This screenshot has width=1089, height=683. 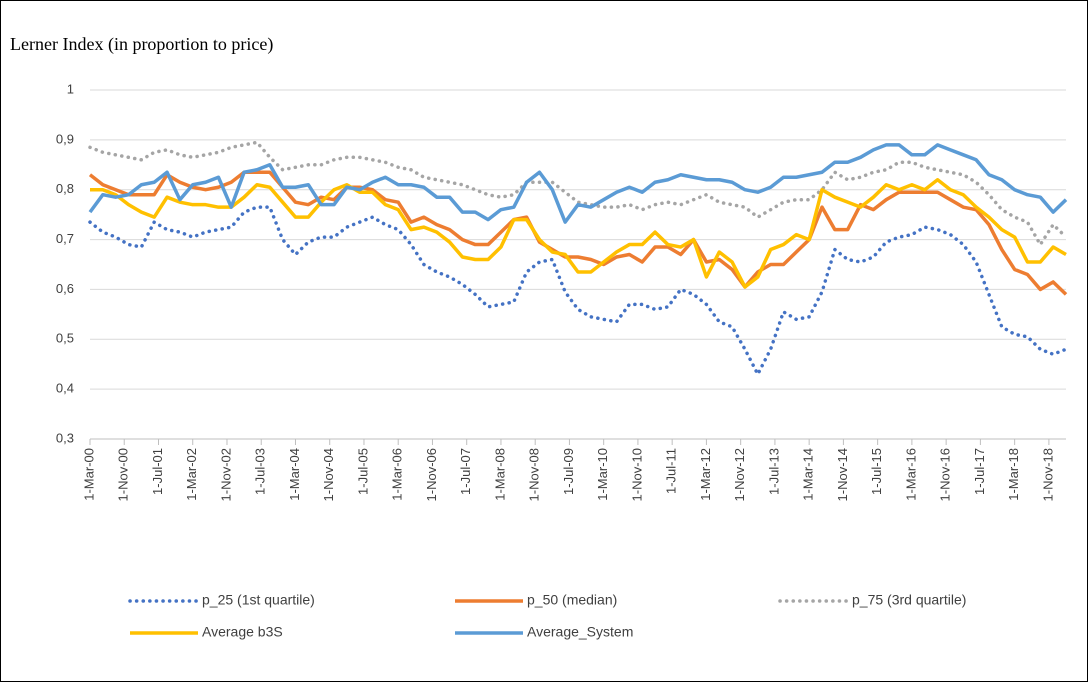 I want to click on x-tick-label: 1-Mar-14, so click(x=808, y=474).